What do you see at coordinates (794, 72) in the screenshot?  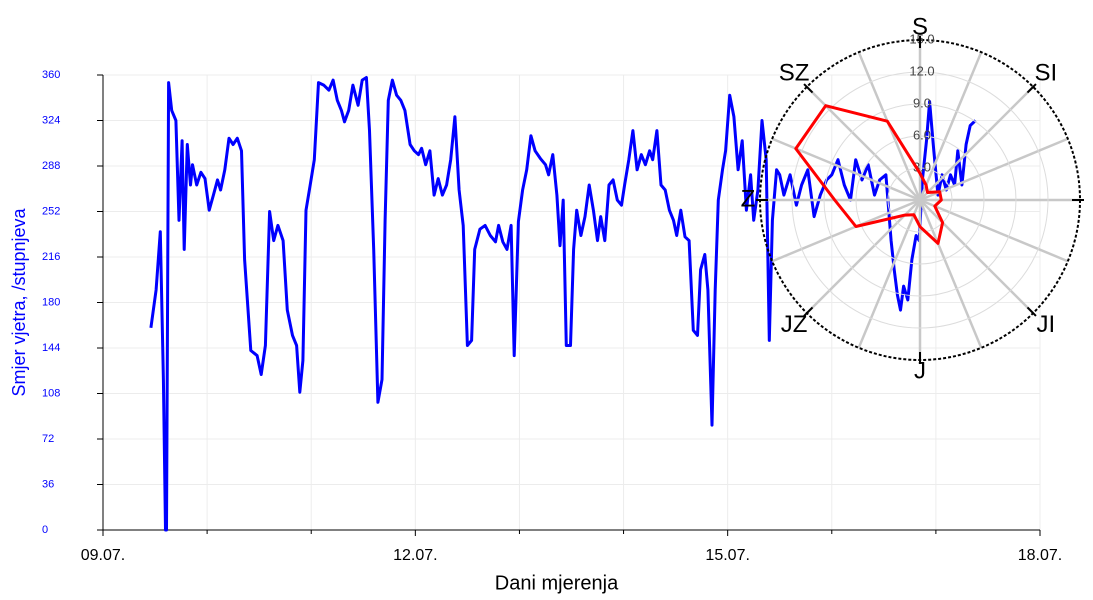 I see `compass-label: SZ` at bounding box center [794, 72].